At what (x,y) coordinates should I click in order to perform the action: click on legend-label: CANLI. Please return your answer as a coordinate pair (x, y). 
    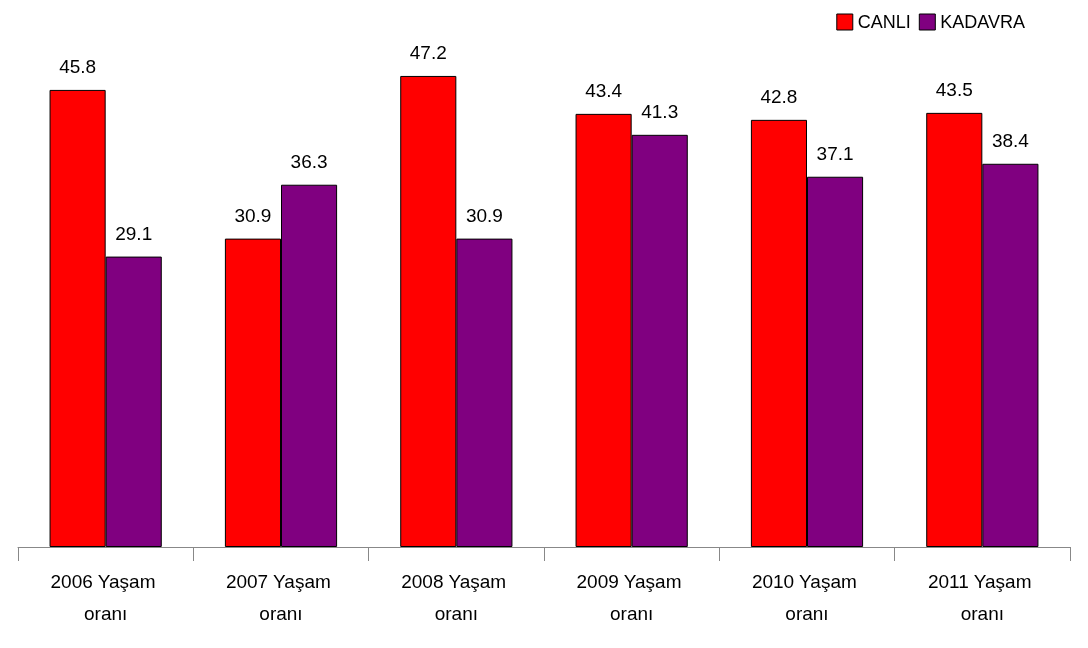
    Looking at the image, I should click on (884, 22).